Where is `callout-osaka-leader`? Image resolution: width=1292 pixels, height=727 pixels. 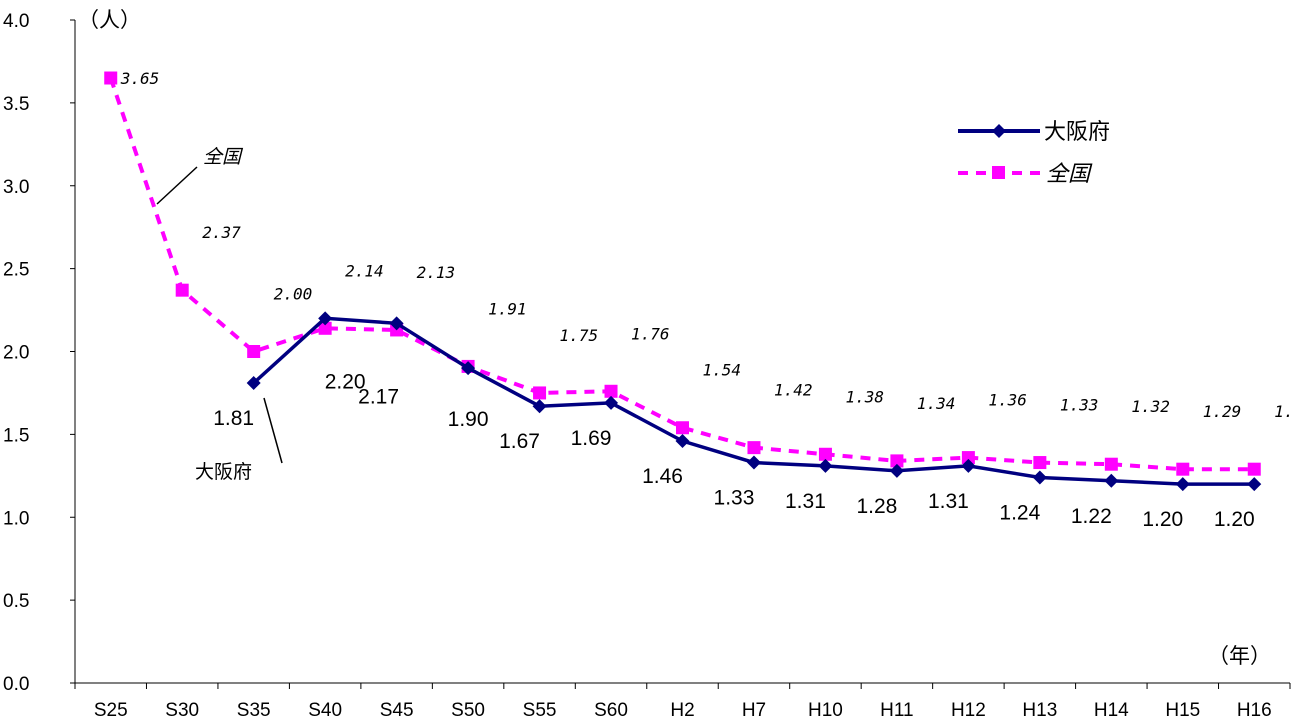
callout-osaka-leader is located at coordinates (273, 430).